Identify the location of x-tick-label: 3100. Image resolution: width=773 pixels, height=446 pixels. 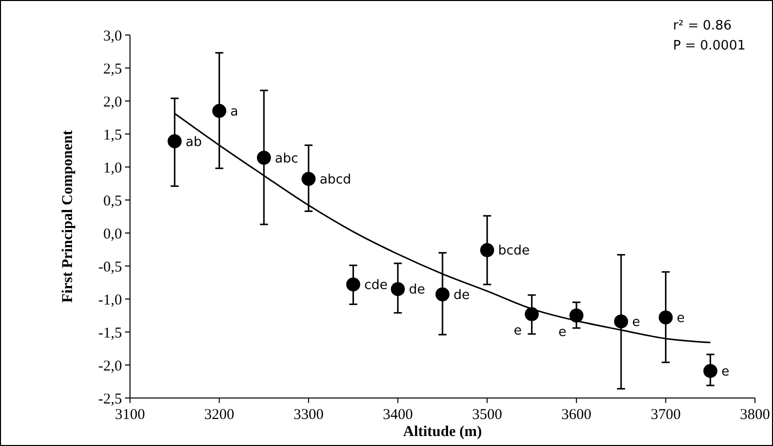
(130, 415).